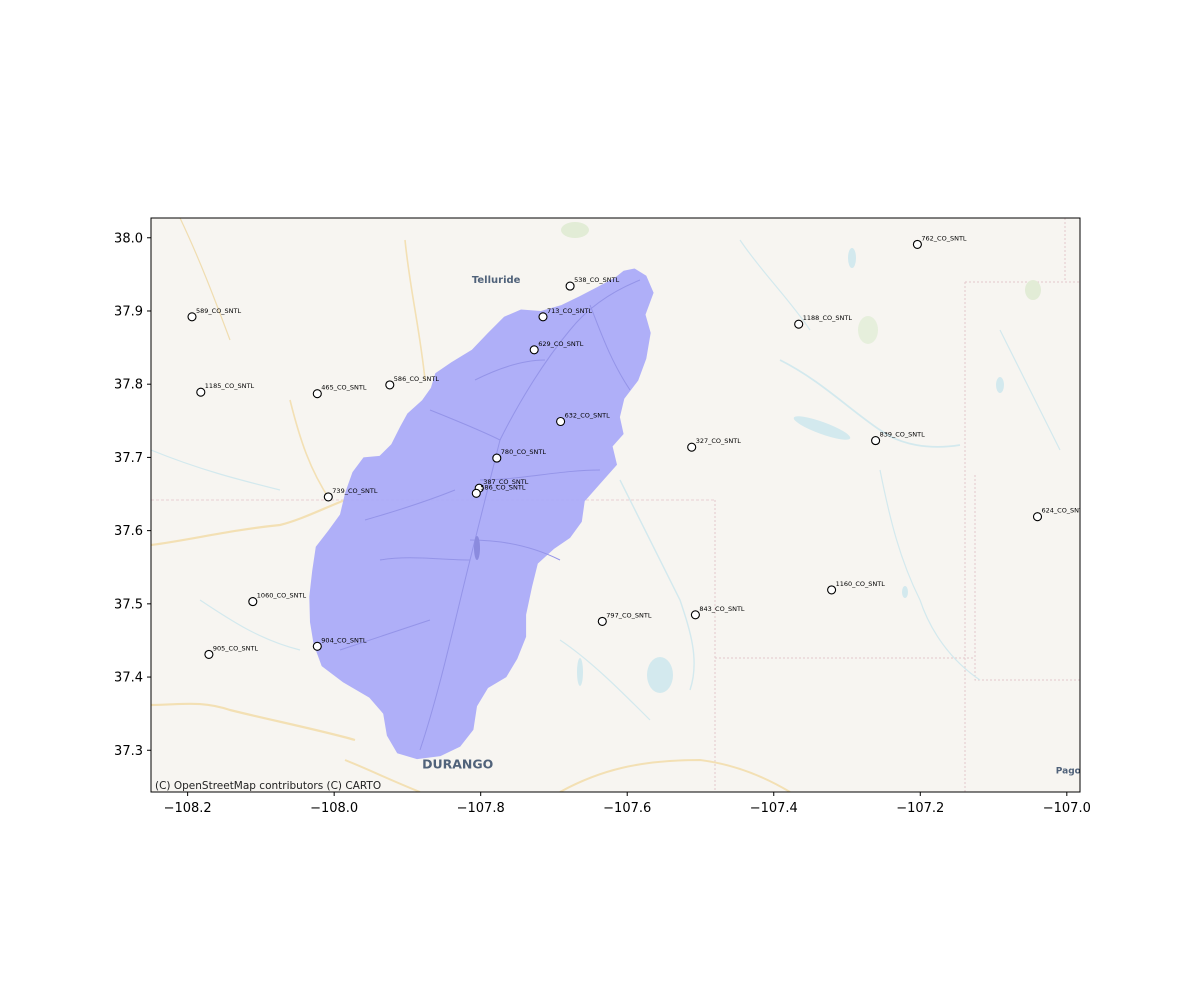 The image size is (1200, 1000). I want to click on y-tick-label: 37.3, so click(128, 751).